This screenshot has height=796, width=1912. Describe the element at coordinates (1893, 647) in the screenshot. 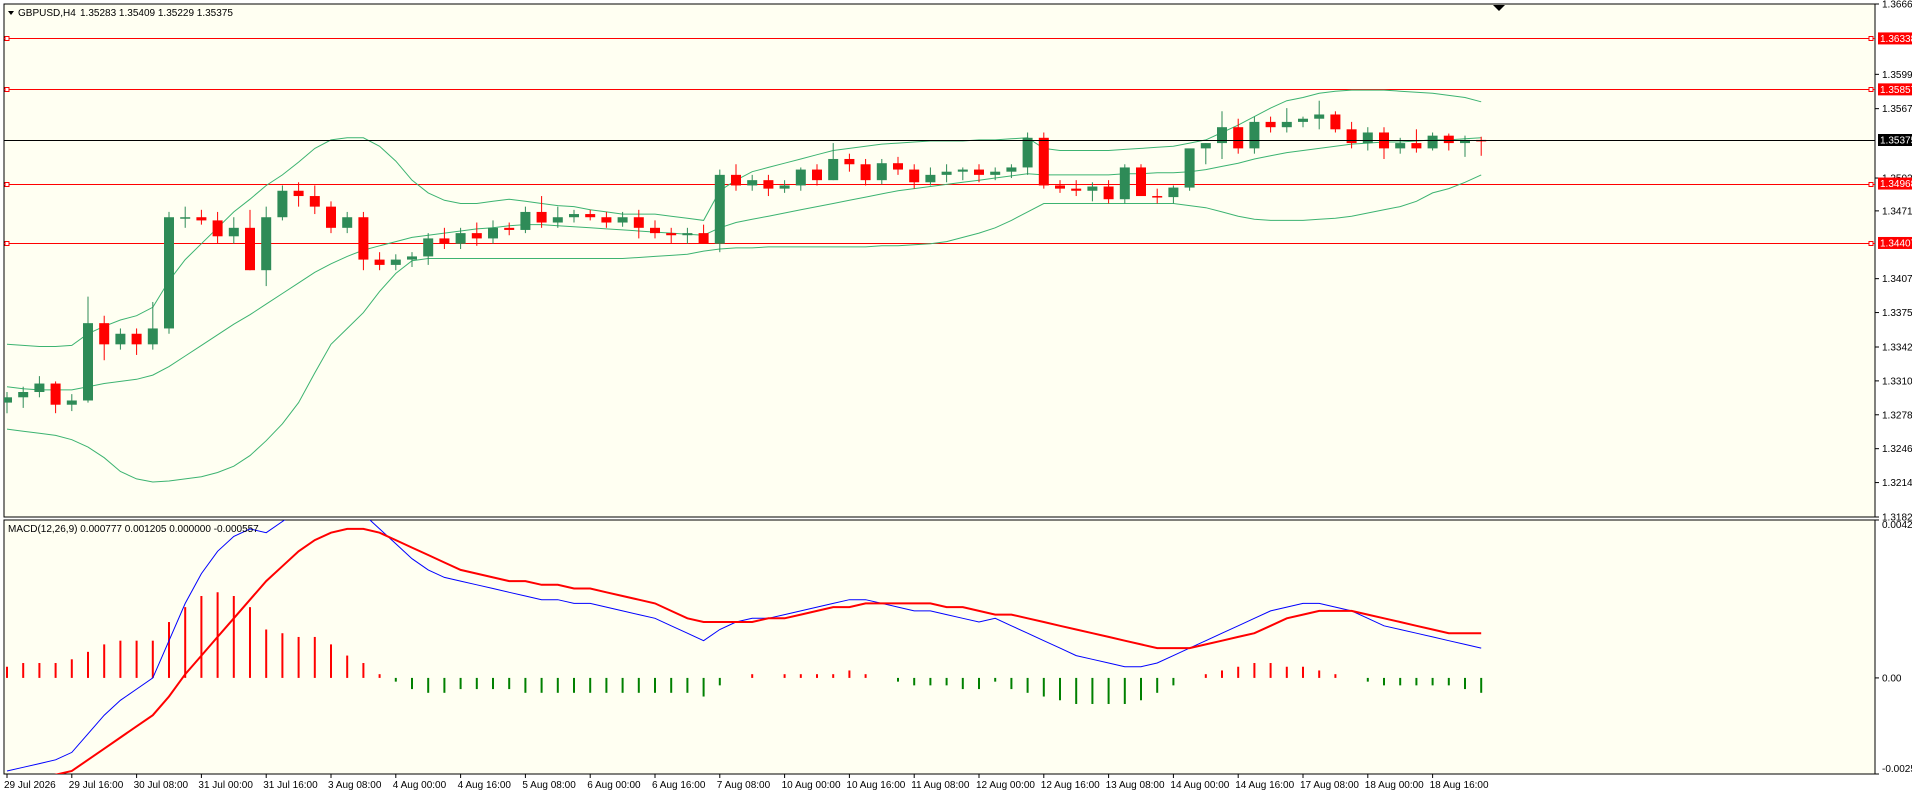

I see `macd-axis: 0.00424 0.00 -0.00258` at that location.